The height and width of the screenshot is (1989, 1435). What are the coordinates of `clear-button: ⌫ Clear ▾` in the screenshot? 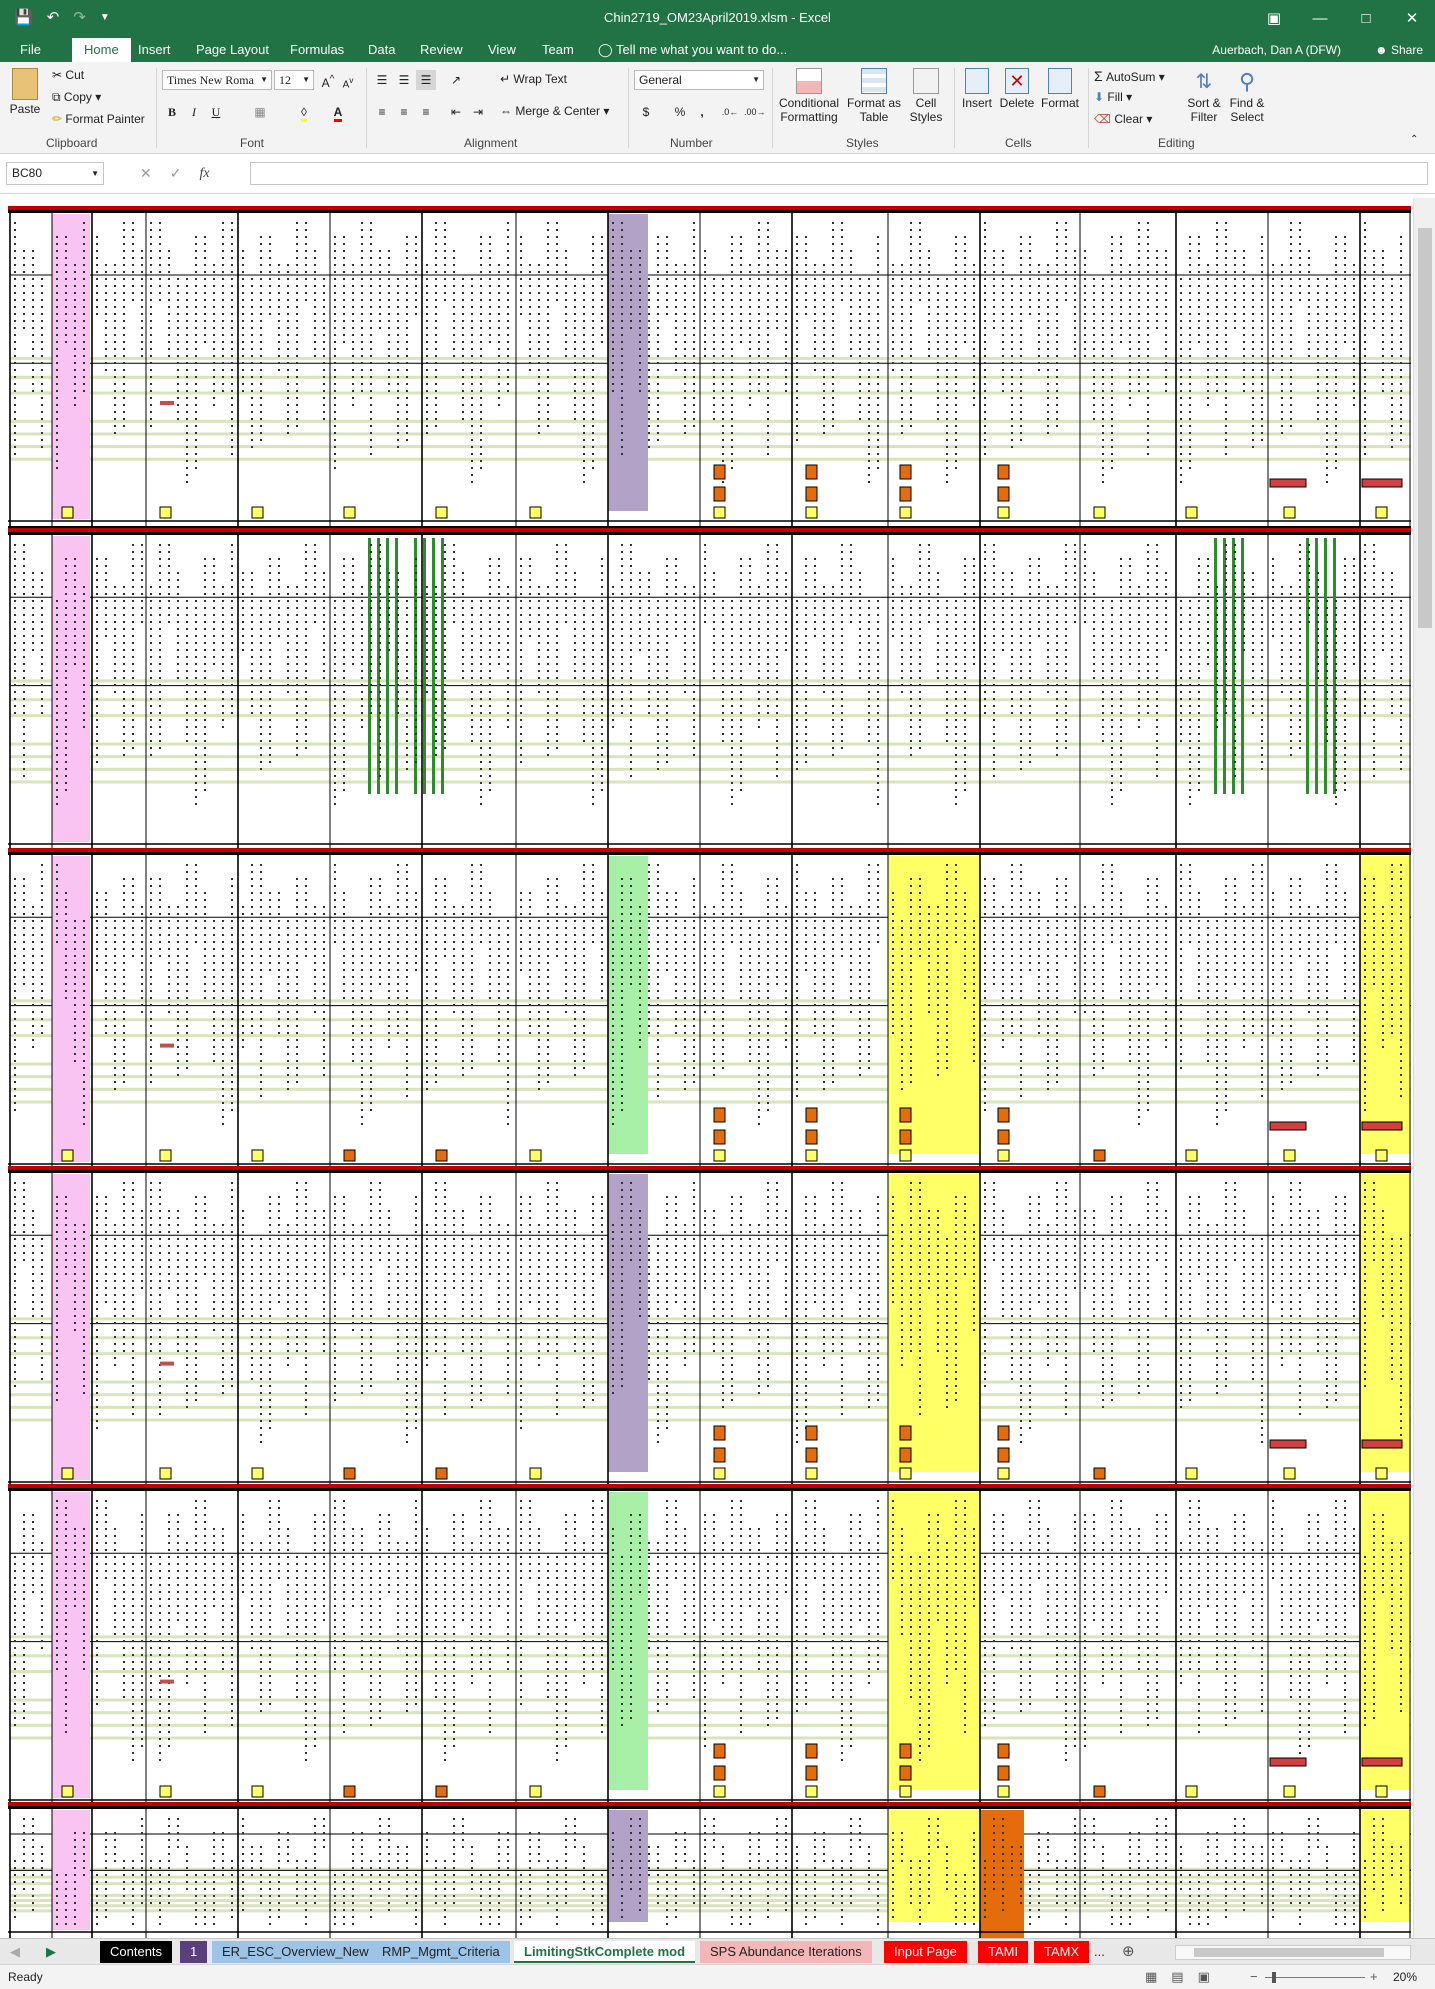 It's located at (1123, 119).